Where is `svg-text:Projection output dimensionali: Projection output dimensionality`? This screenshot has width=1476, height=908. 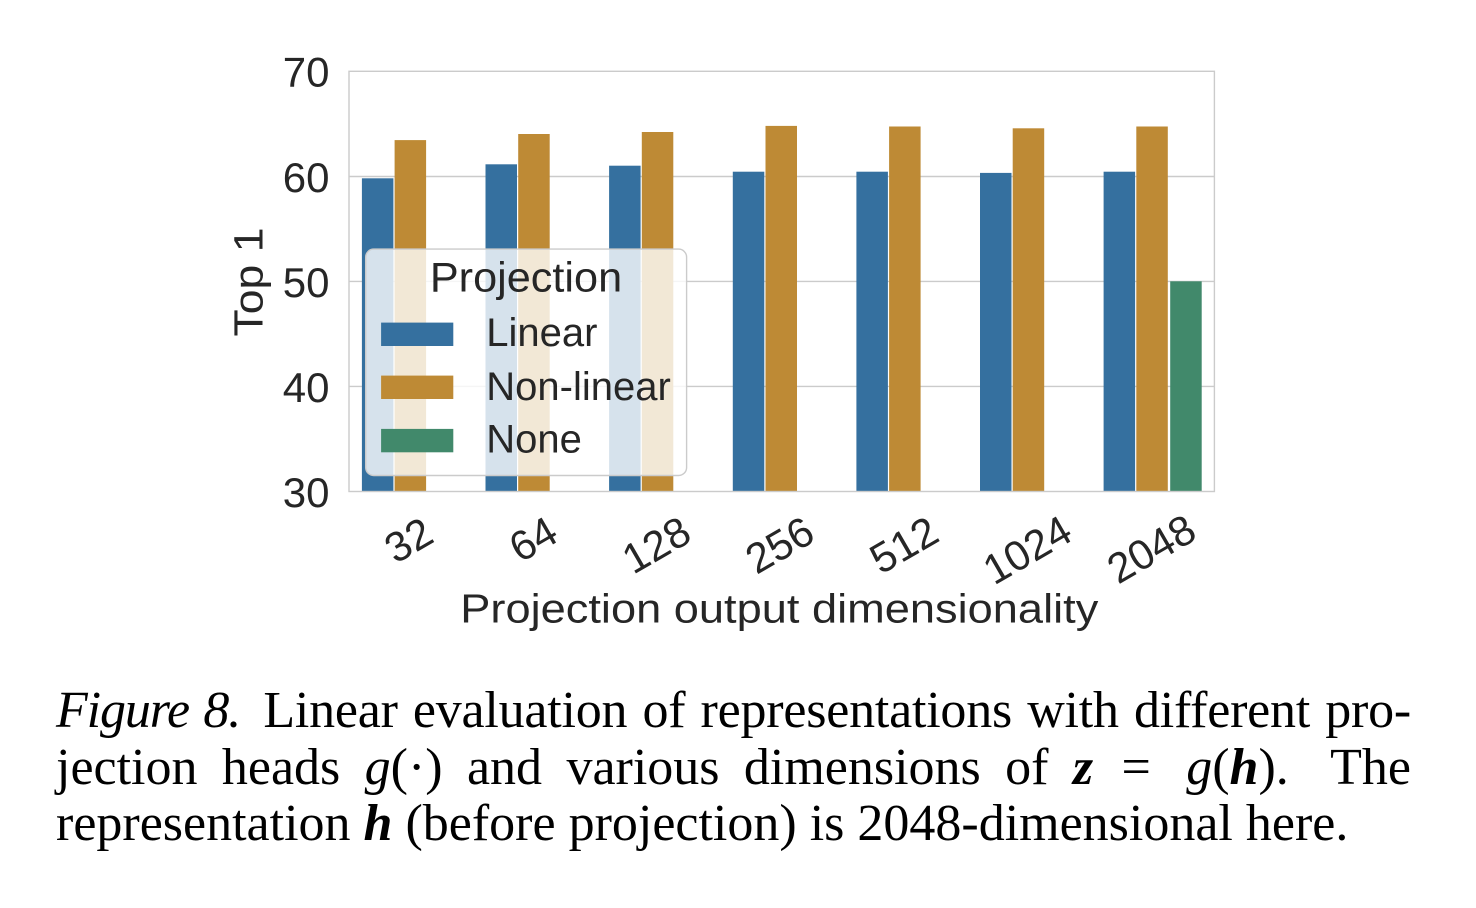 svg-text:Projection output dimensionali: Projection output dimensionality is located at coordinates (779, 609).